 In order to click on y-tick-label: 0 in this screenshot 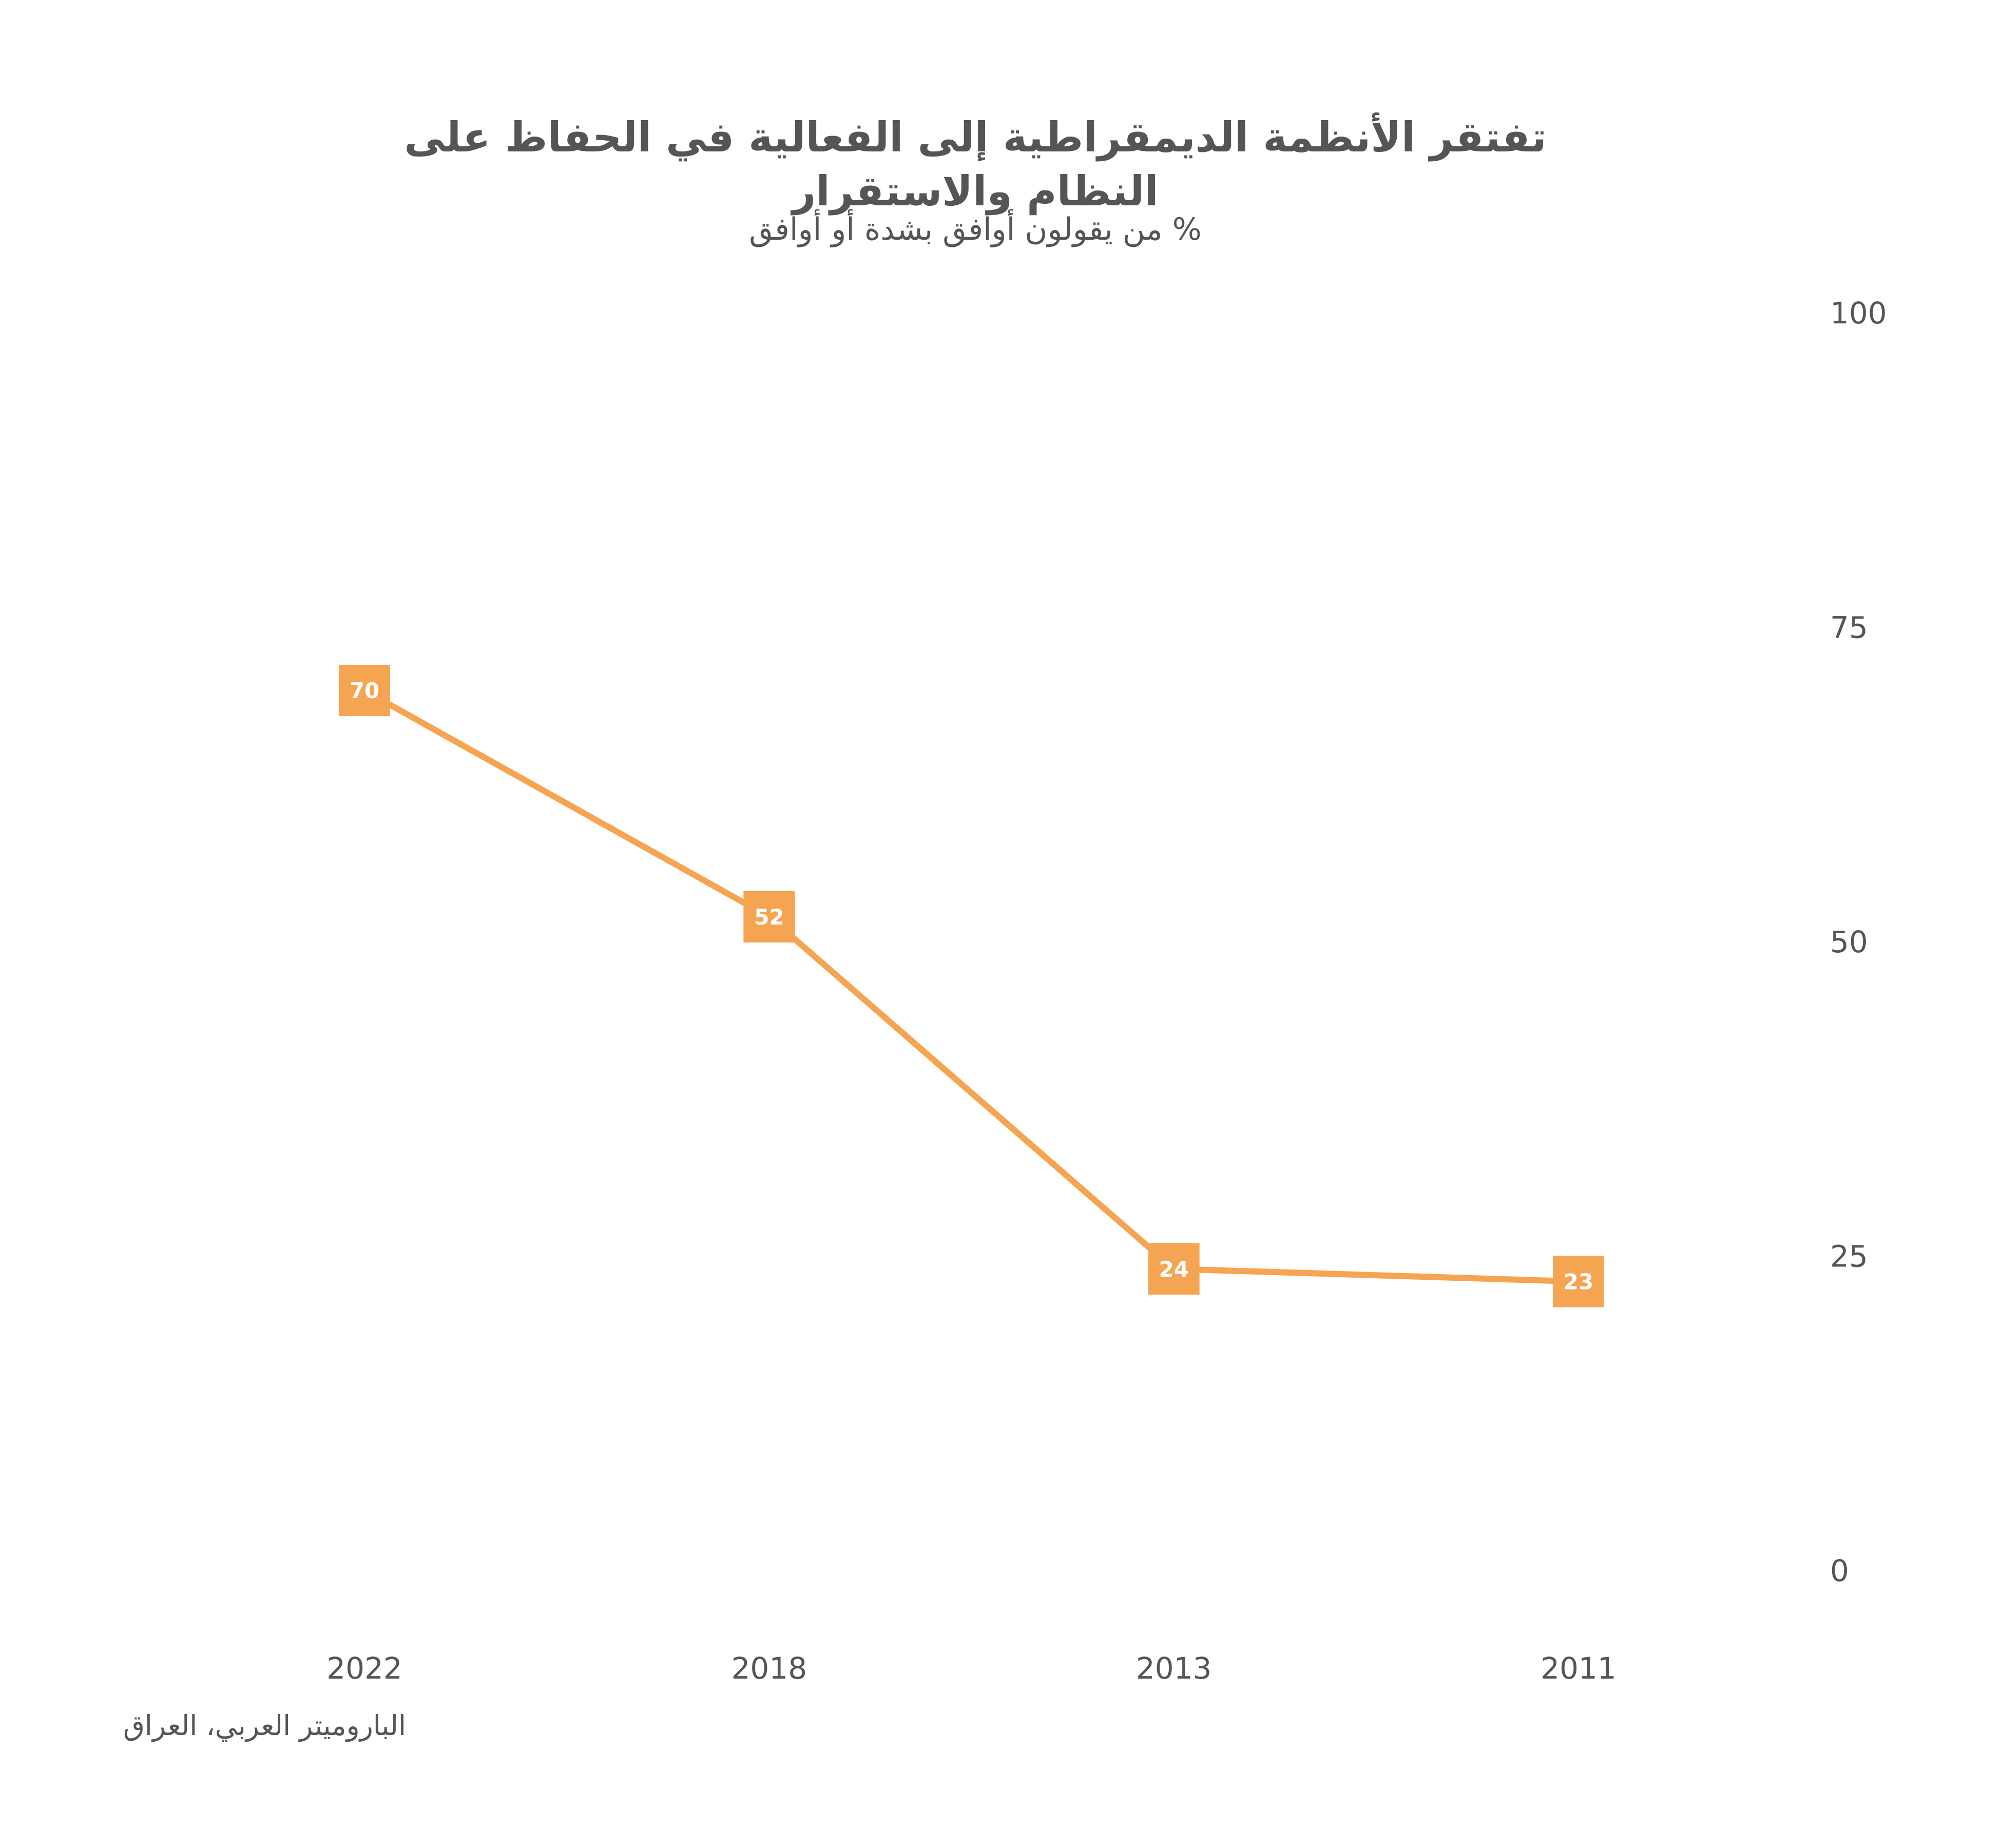, I will do `click(1839, 1570)`.